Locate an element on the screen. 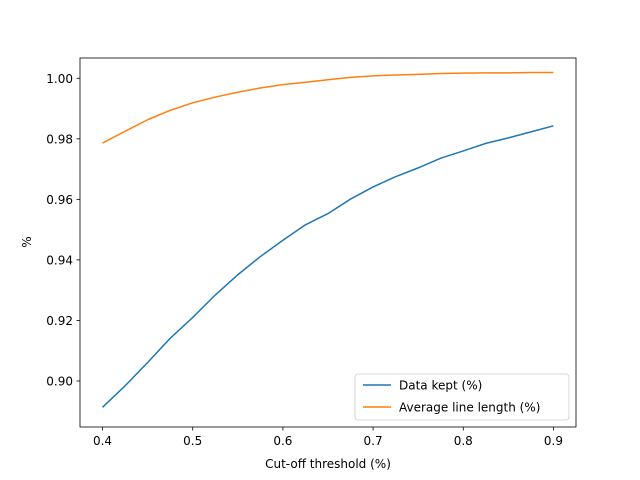  legend: Data kept (%) Average line length (%) is located at coordinates (462, 397).